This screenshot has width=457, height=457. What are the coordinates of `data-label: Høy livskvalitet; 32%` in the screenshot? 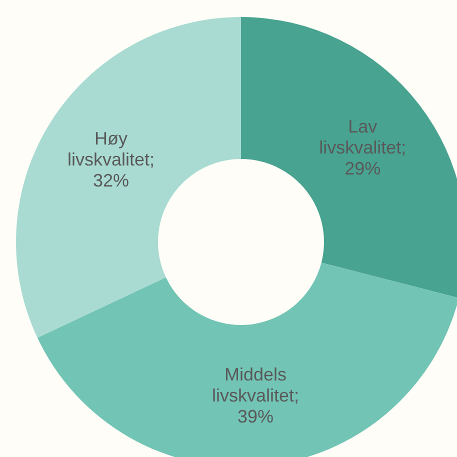 It's located at (110, 159).